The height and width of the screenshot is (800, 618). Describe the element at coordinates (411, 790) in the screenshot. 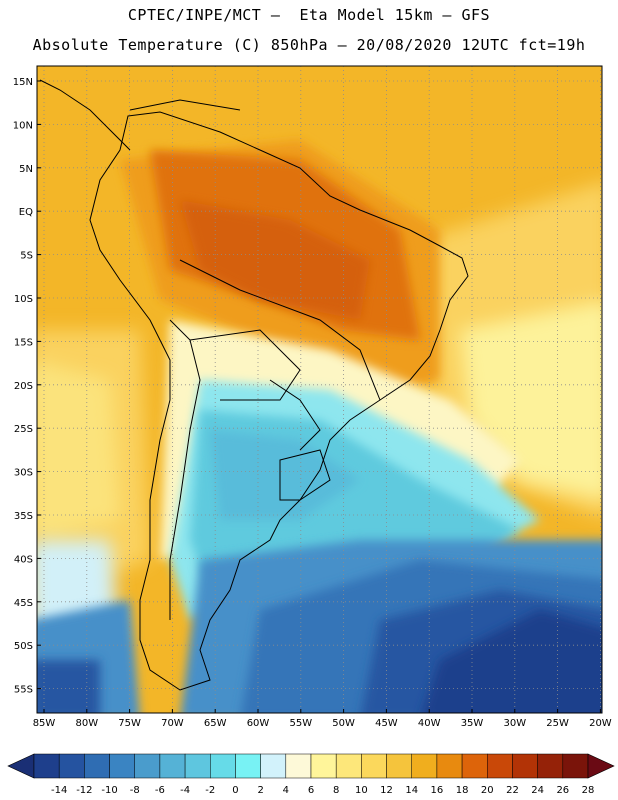

I see `colorbar-label: 14` at that location.